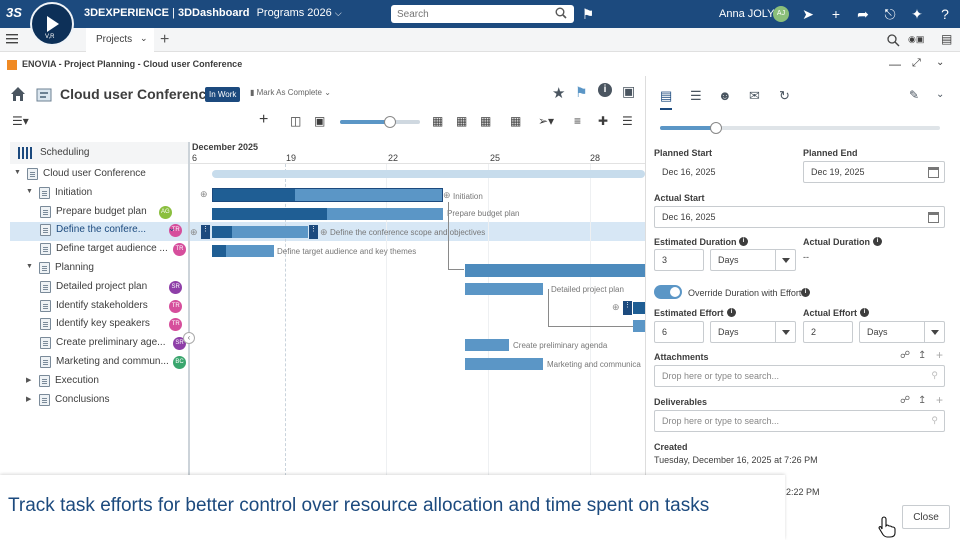 The image size is (960, 540). What do you see at coordinates (836, 14) in the screenshot?
I see `add-icon: +` at bounding box center [836, 14].